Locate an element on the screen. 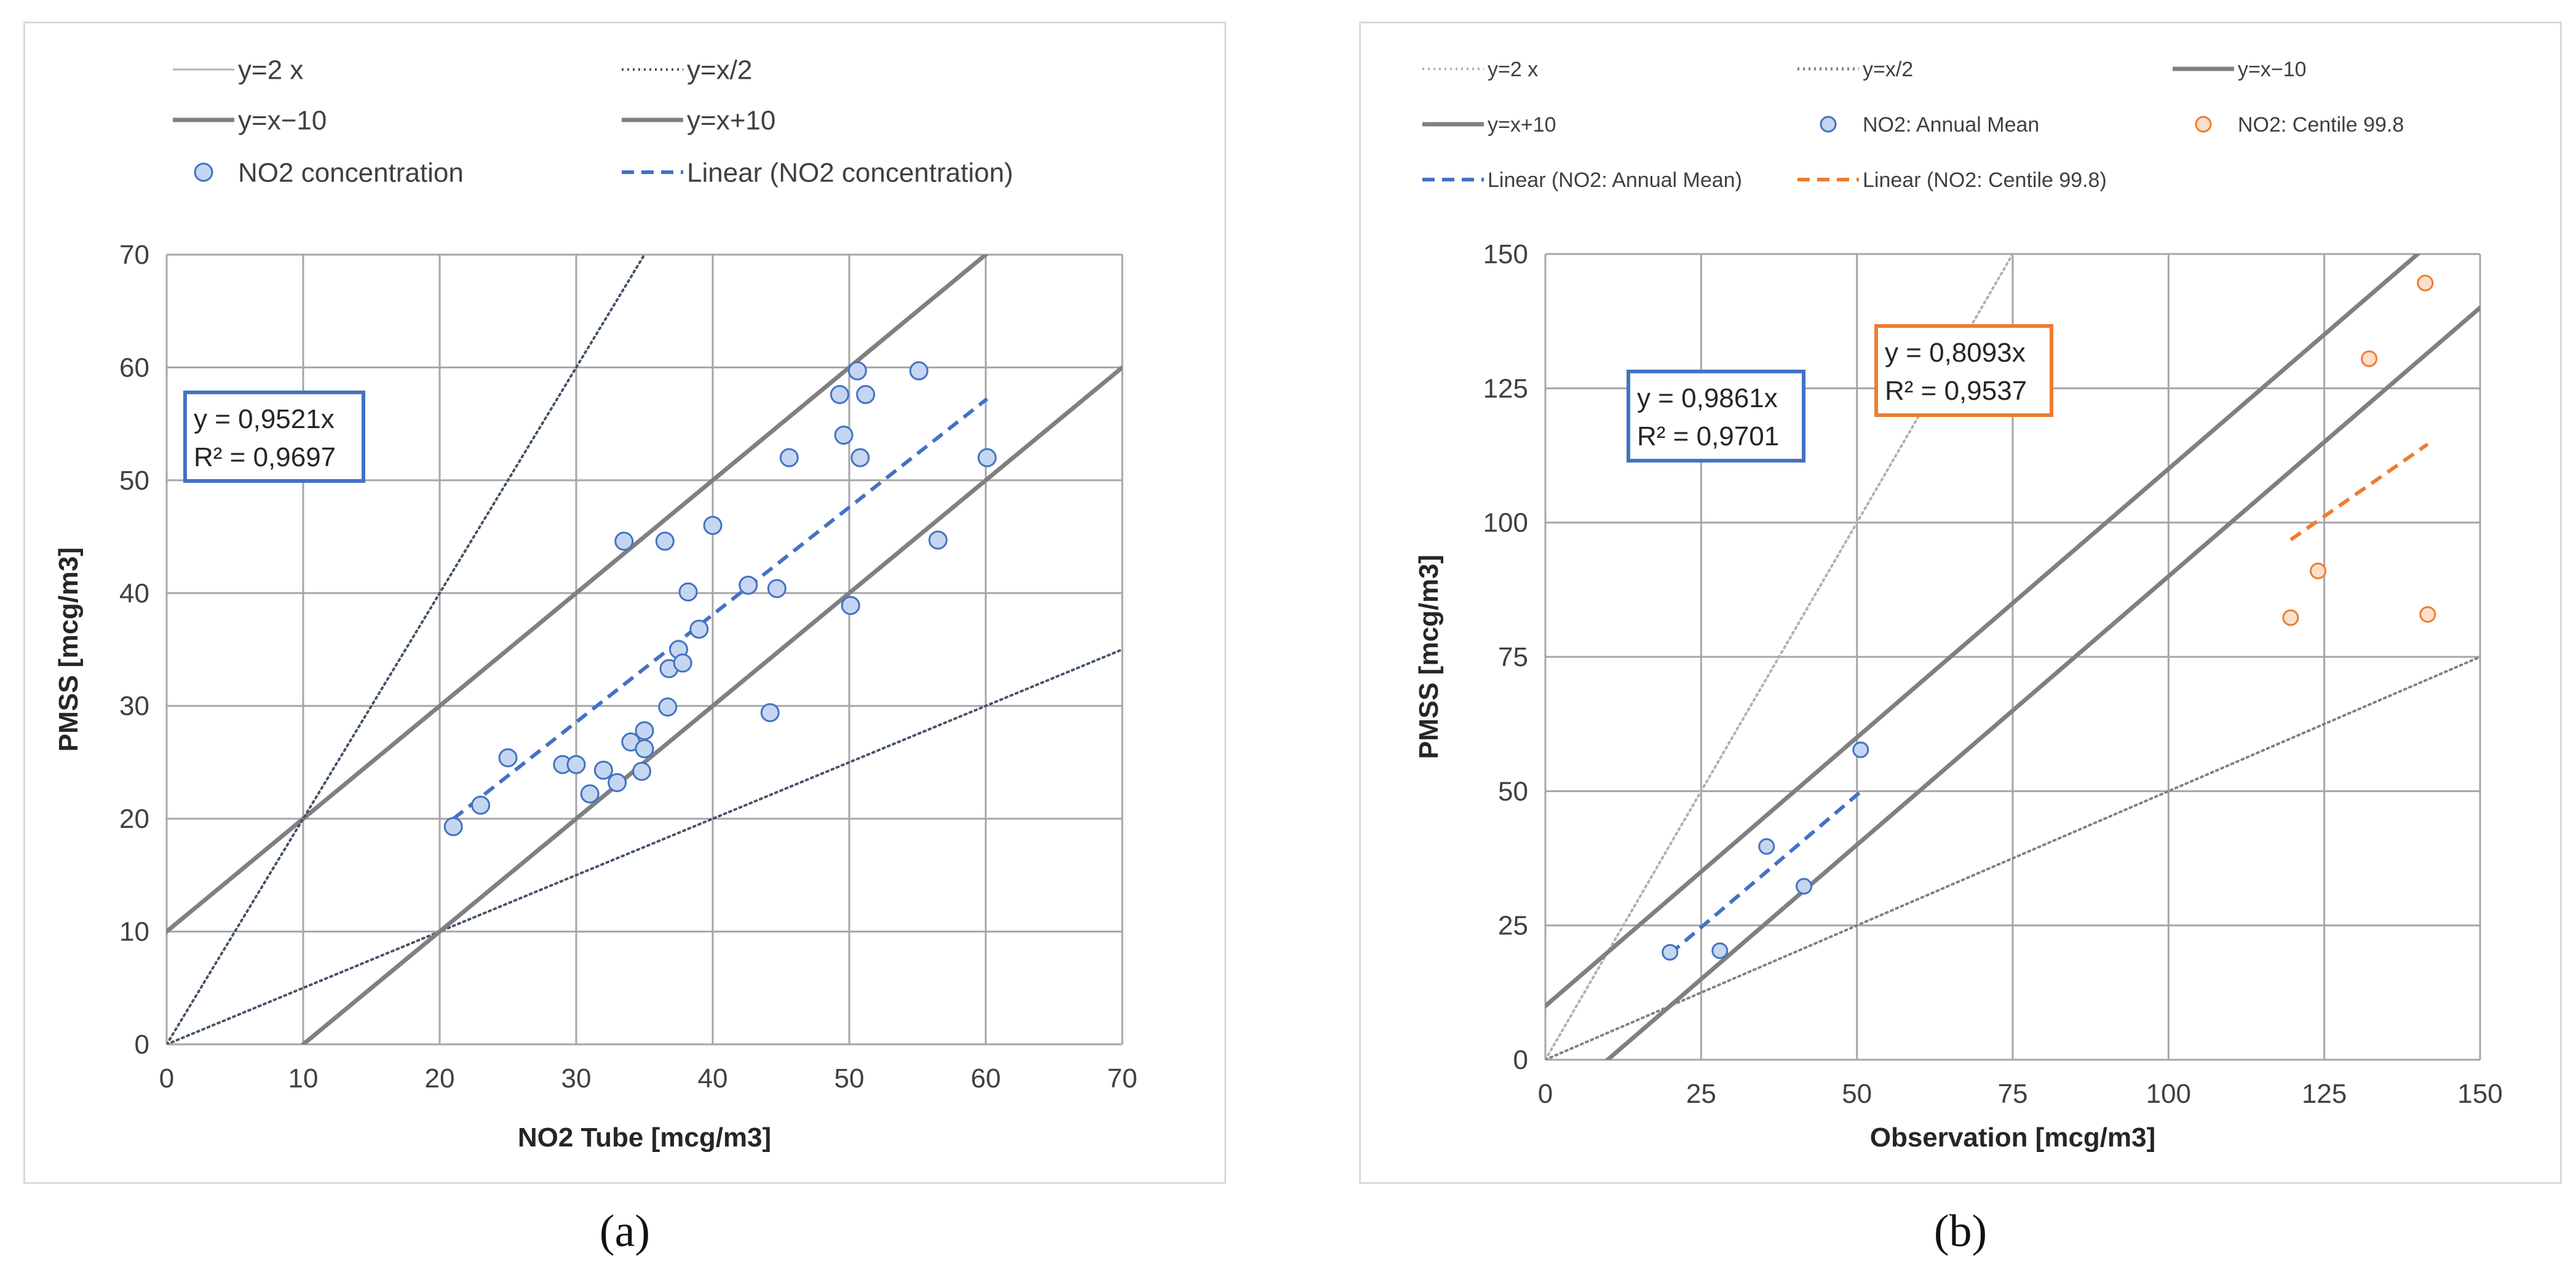 The height and width of the screenshot is (1283, 2576). equation-box: y = 0,8093x R² = 0,9537 is located at coordinates (1964, 370).